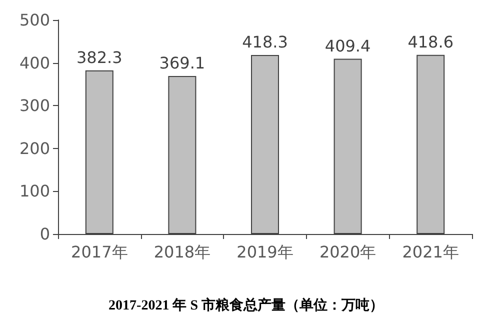 The height and width of the screenshot is (326, 492). What do you see at coordinates (431, 42) in the screenshot?
I see `data-label: 418.6` at bounding box center [431, 42].